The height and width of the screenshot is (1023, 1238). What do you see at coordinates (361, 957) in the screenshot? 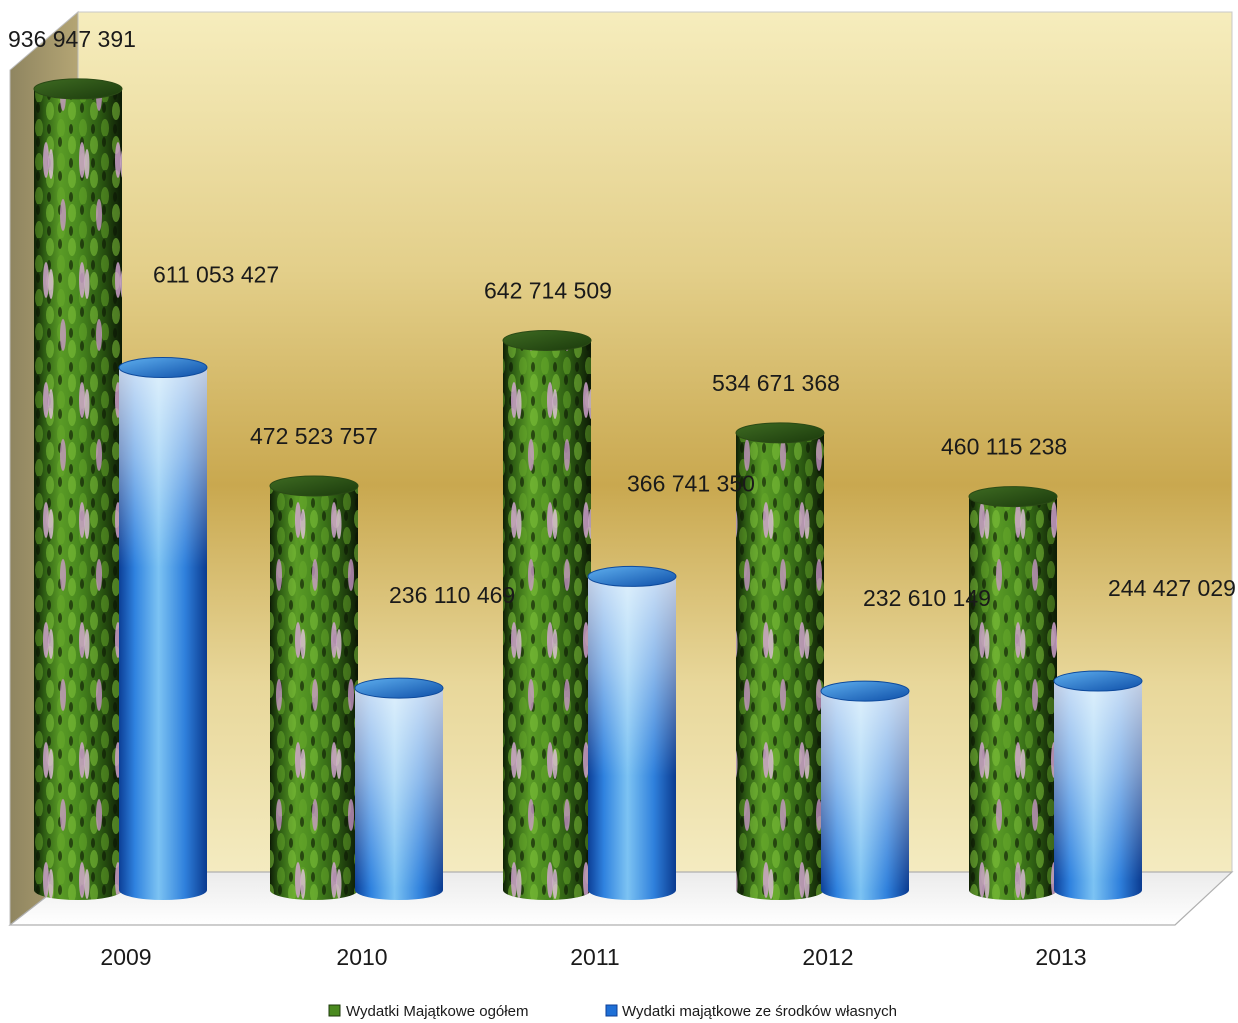
I see `x-tick-label: 2010` at bounding box center [361, 957].